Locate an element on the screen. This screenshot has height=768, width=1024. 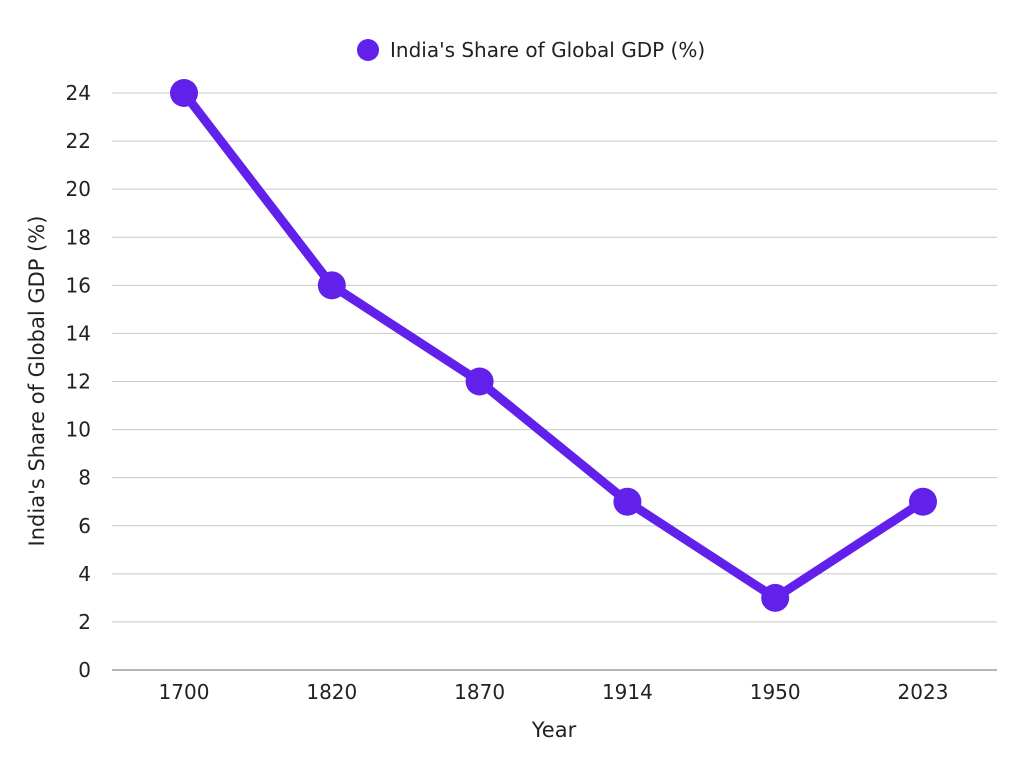
y-tick-label: 12 is located at coordinates (78, 382).